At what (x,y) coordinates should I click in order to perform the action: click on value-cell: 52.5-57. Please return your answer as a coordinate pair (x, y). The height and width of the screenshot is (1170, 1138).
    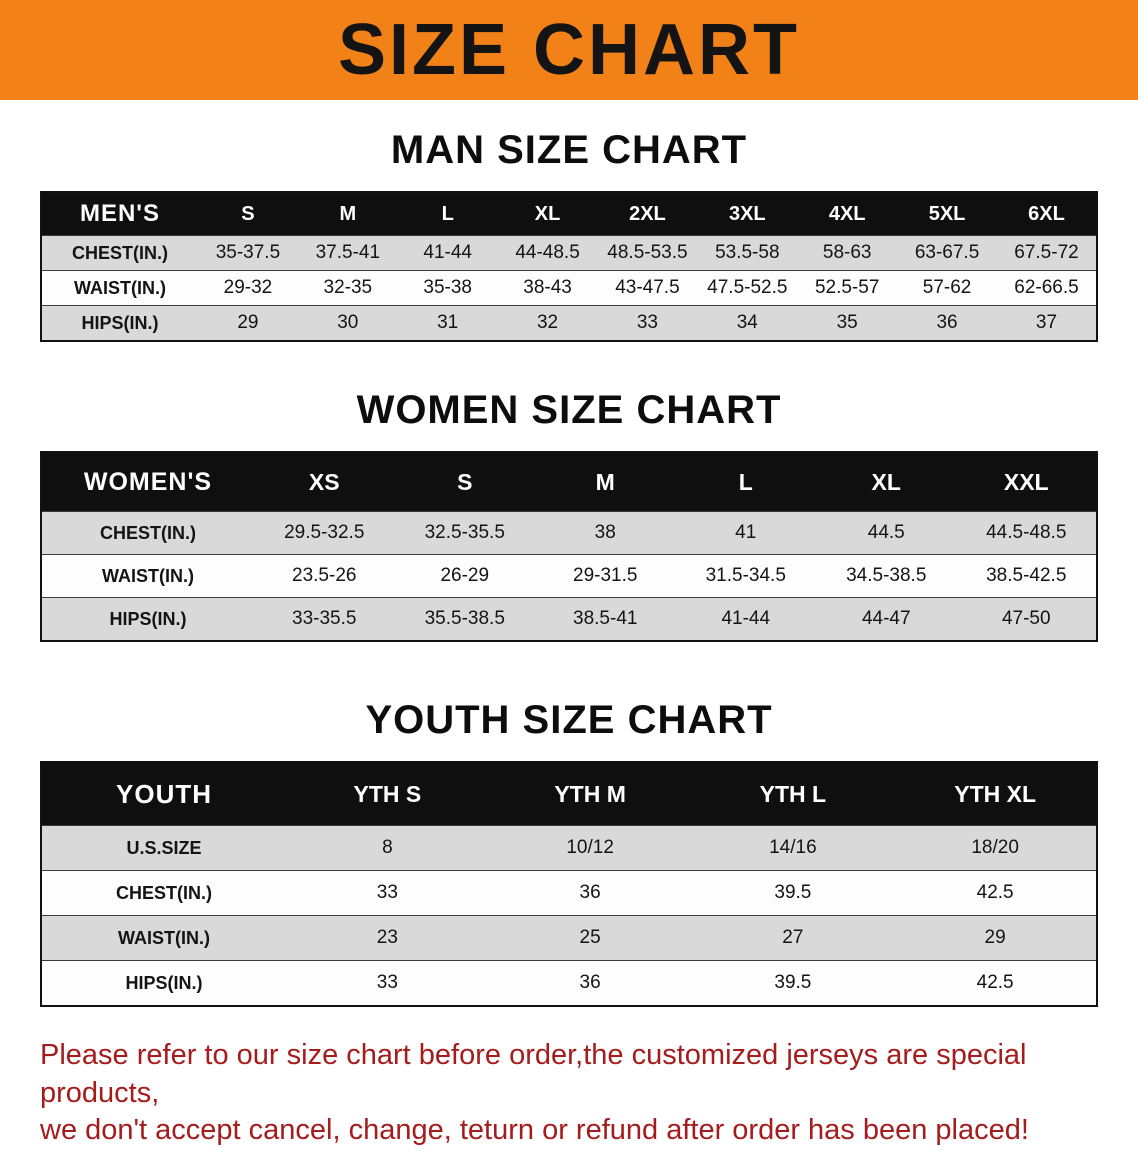
    Looking at the image, I should click on (847, 288).